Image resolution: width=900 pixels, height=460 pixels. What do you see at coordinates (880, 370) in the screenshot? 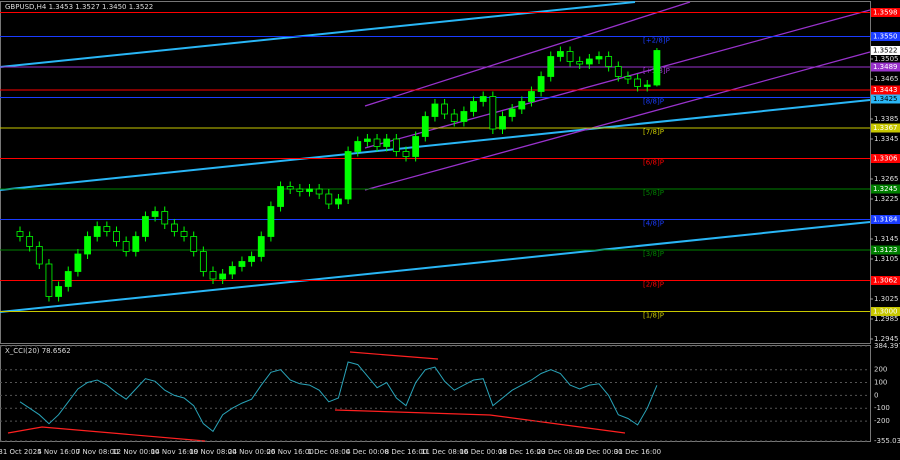
I see `y-tick-label: 200` at bounding box center [880, 370].